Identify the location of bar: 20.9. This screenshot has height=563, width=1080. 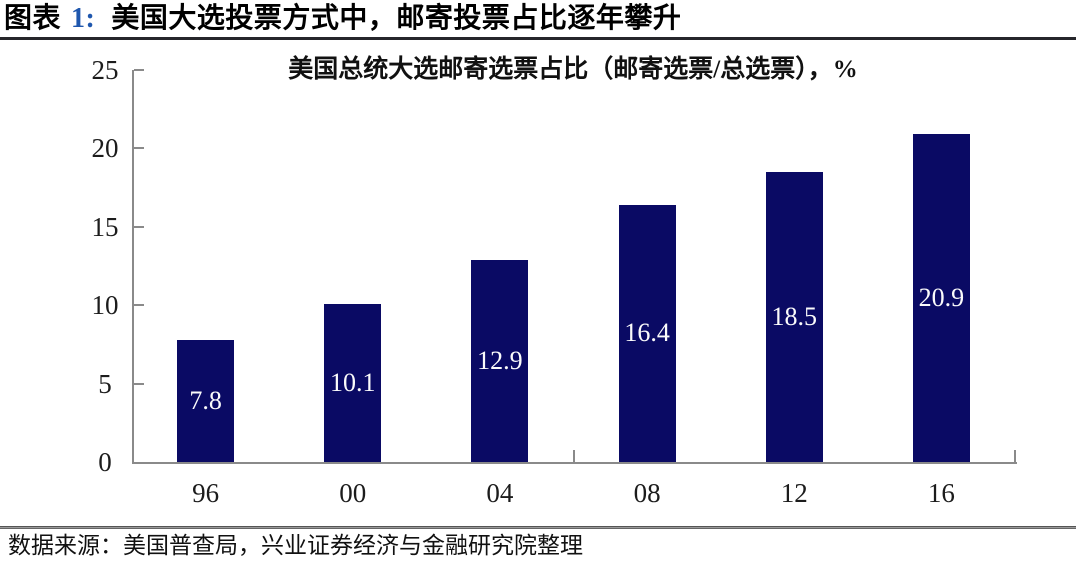
(941, 298).